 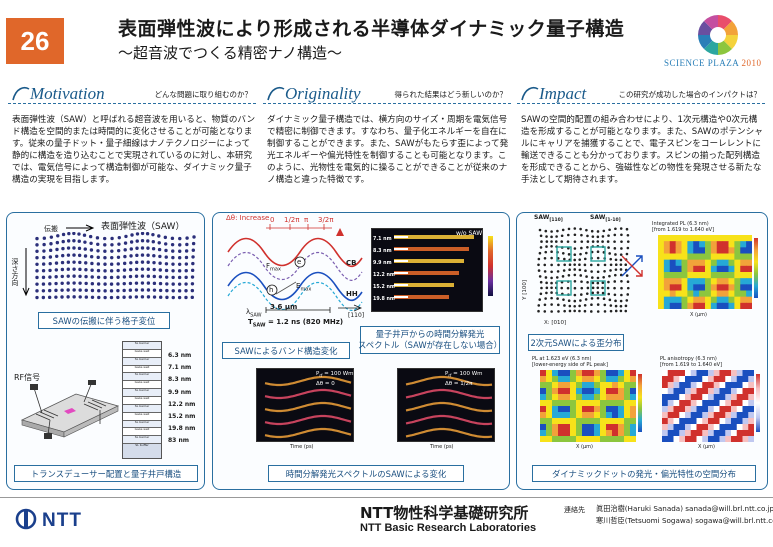 I want to click on caption-tr-pl-saw: 時間分解発光スペクトルのSAWによる変化, so click(x=366, y=473).